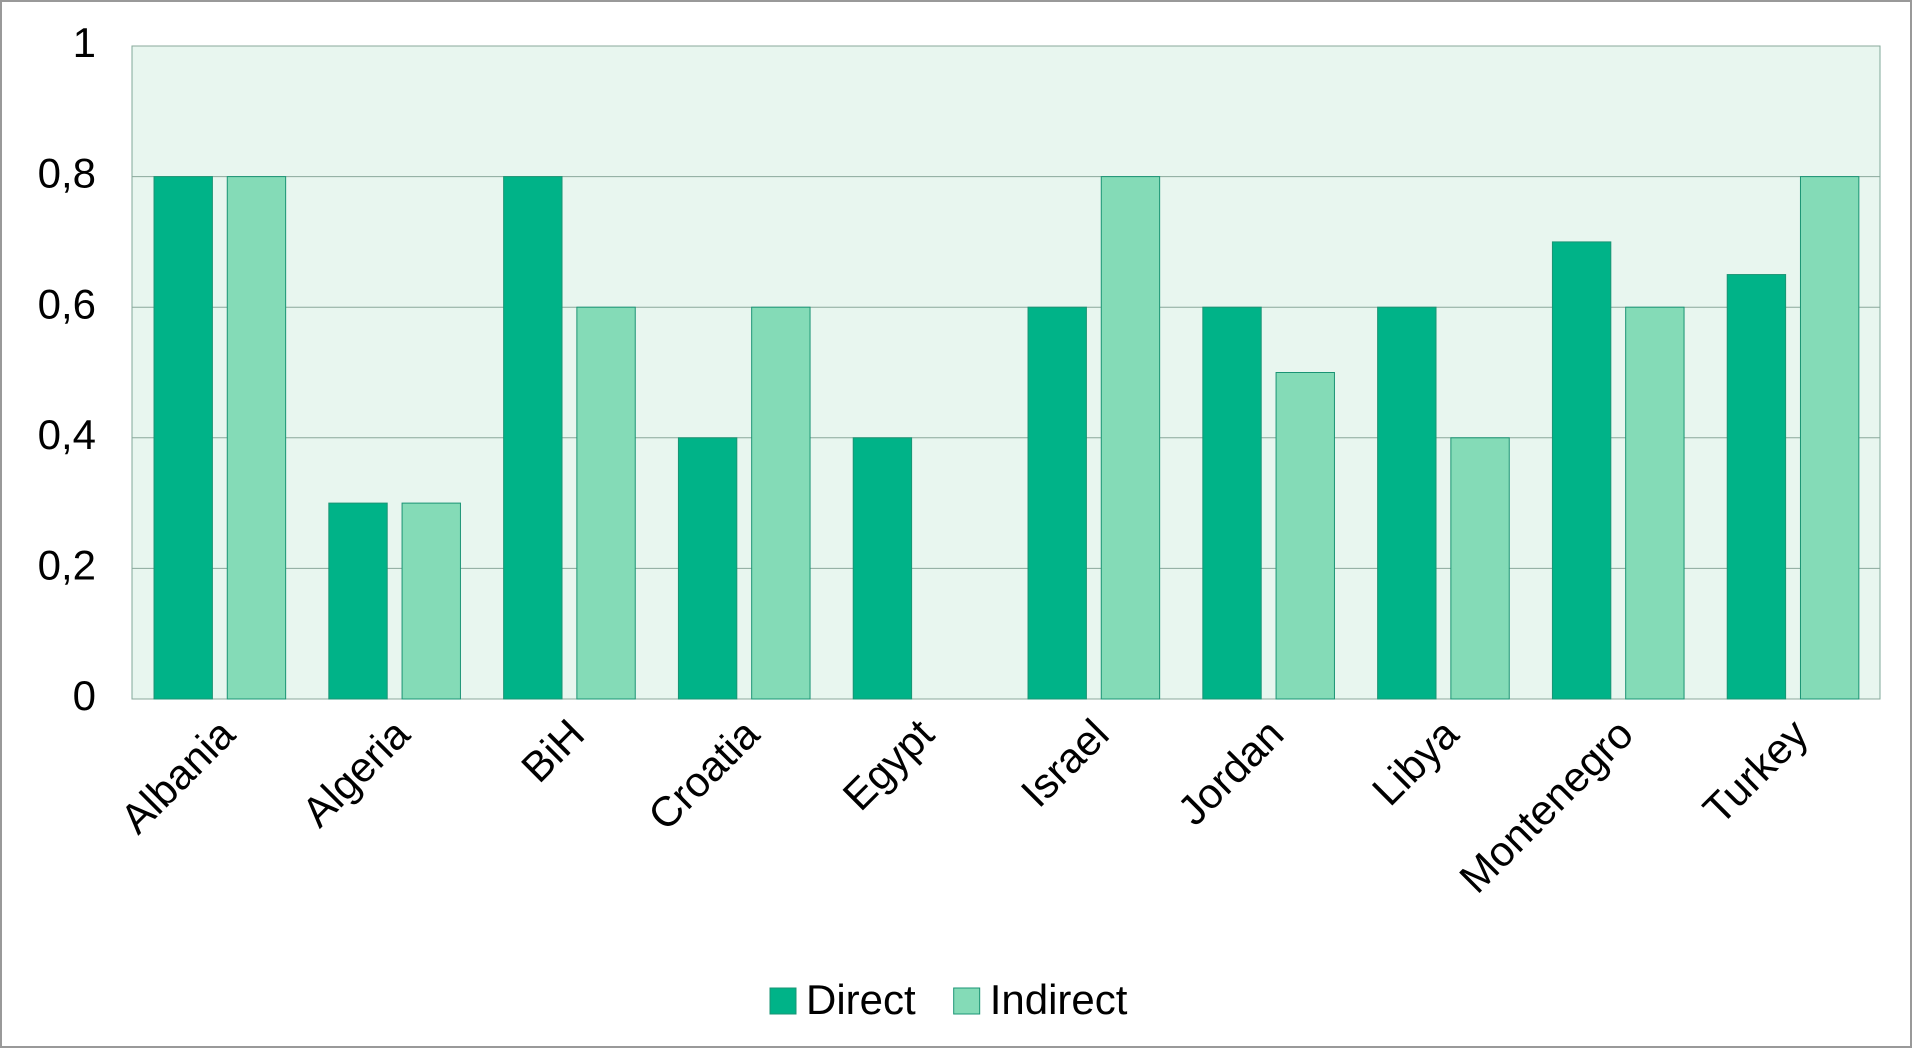  What do you see at coordinates (67, 434) in the screenshot?
I see `y-tick-label: 0,4` at bounding box center [67, 434].